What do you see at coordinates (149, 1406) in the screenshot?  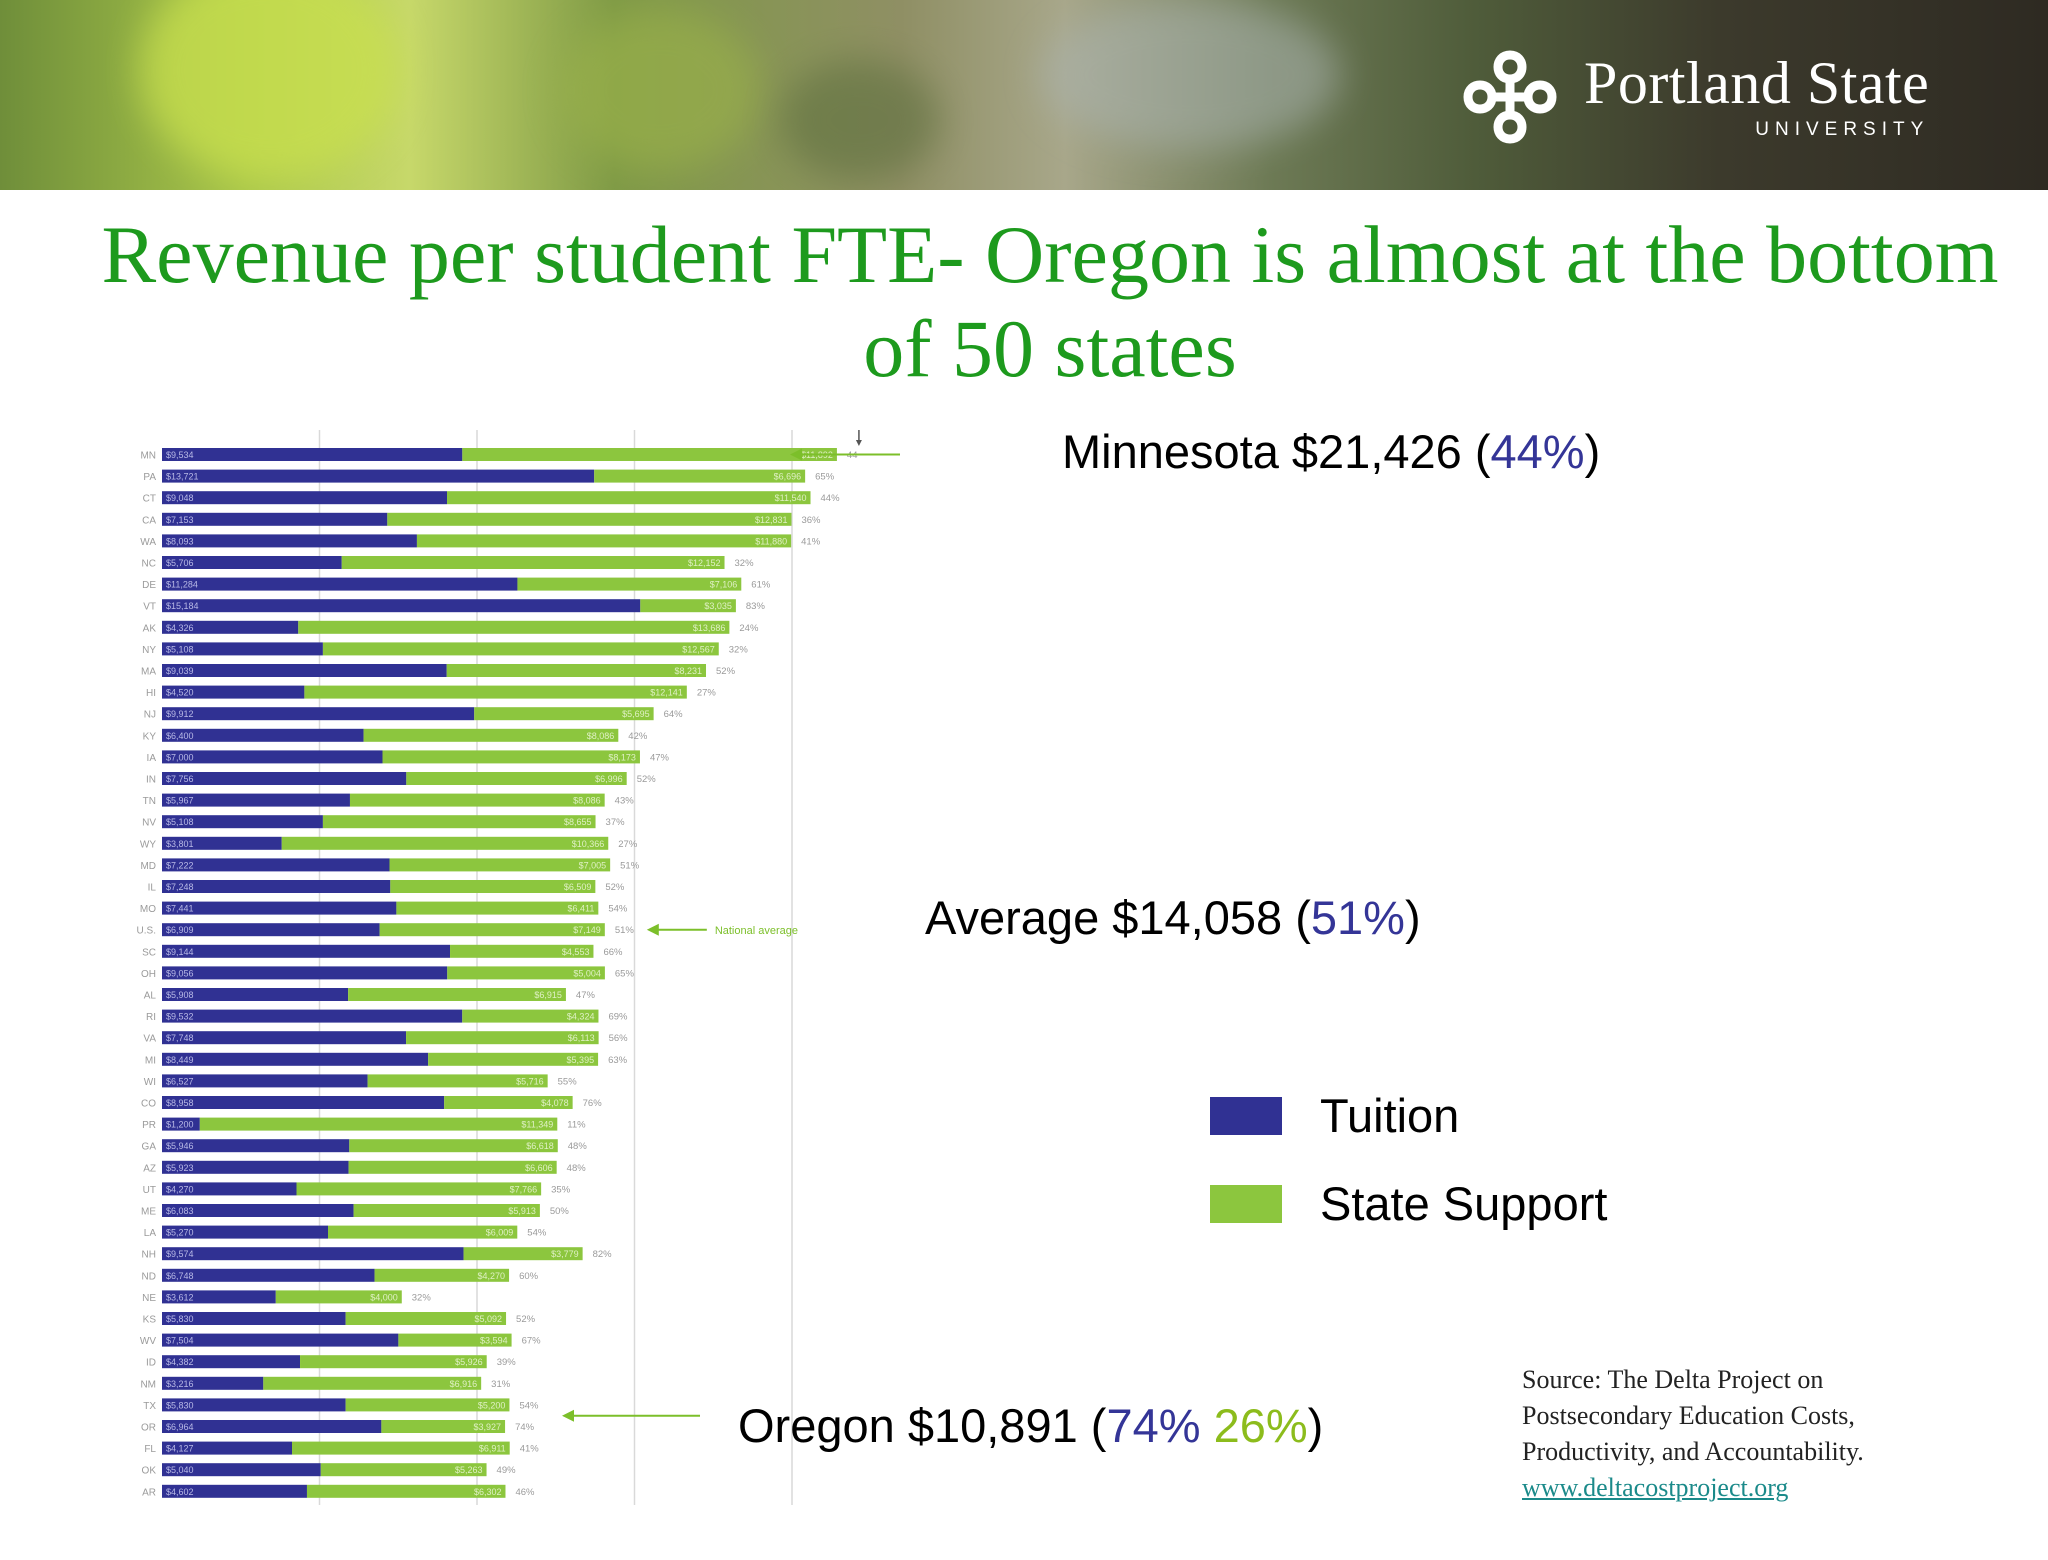 I see `state-label: TX` at bounding box center [149, 1406].